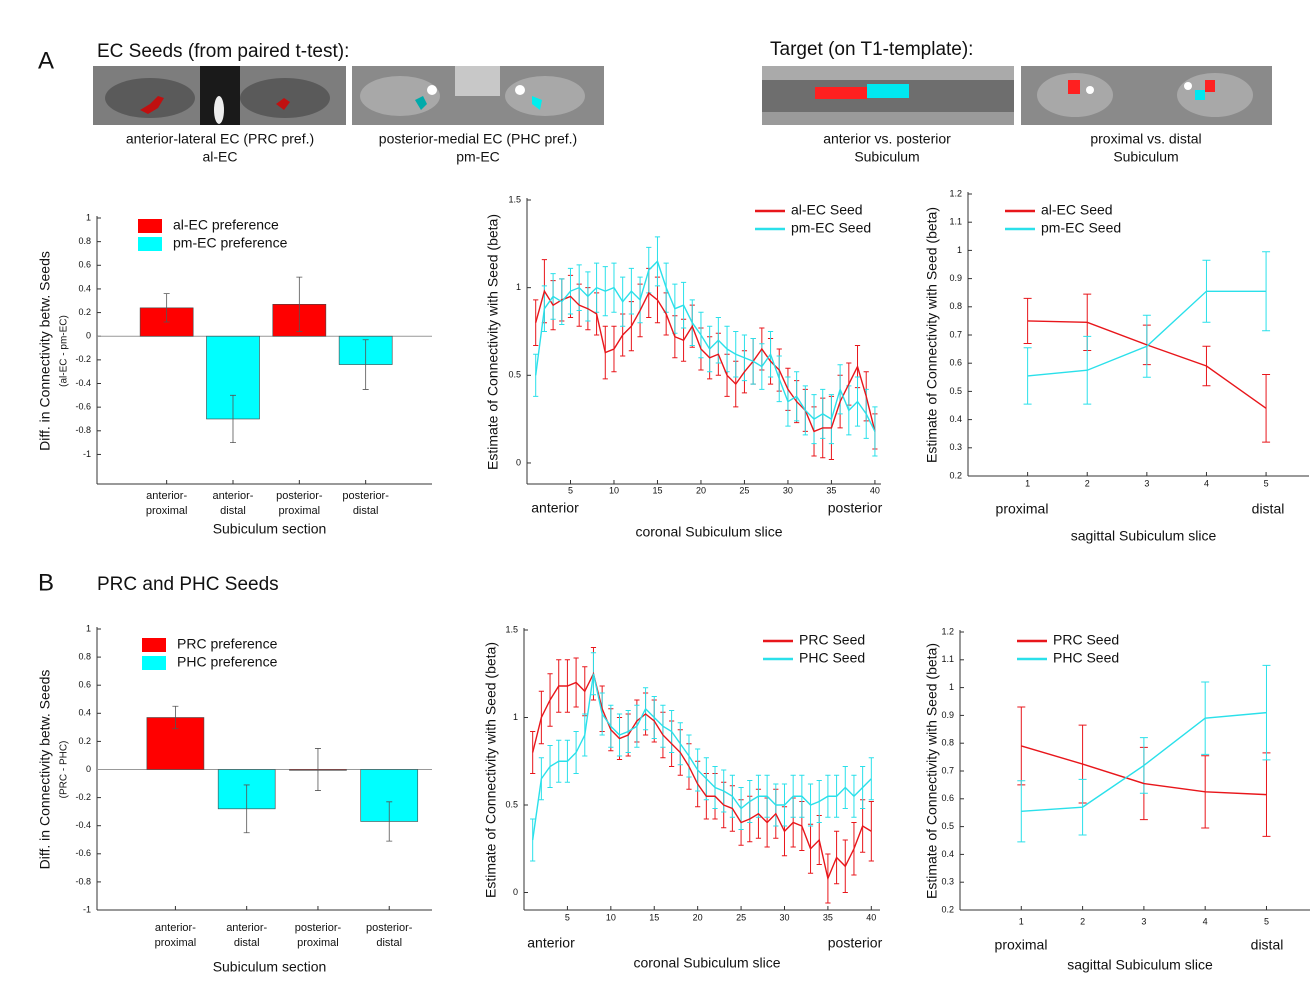 Image resolution: width=1312 pixels, height=998 pixels. I want to click on x-tick-label: 2, so click(1082, 921).